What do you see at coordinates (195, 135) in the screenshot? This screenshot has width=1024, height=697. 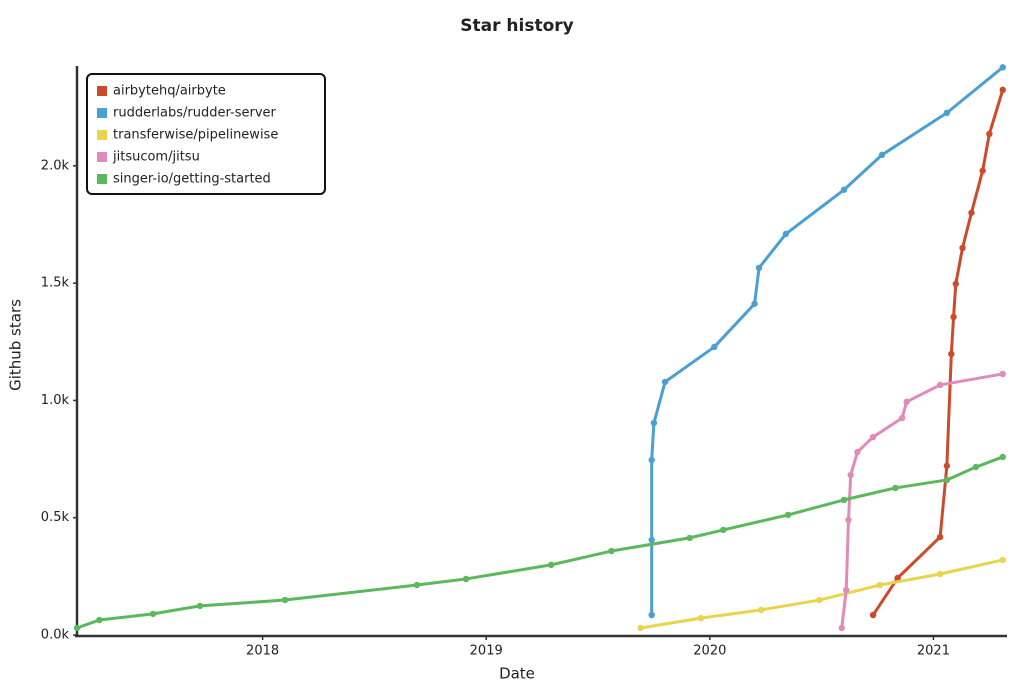 I see `legend-label: transferwise/pipelinewise` at bounding box center [195, 135].